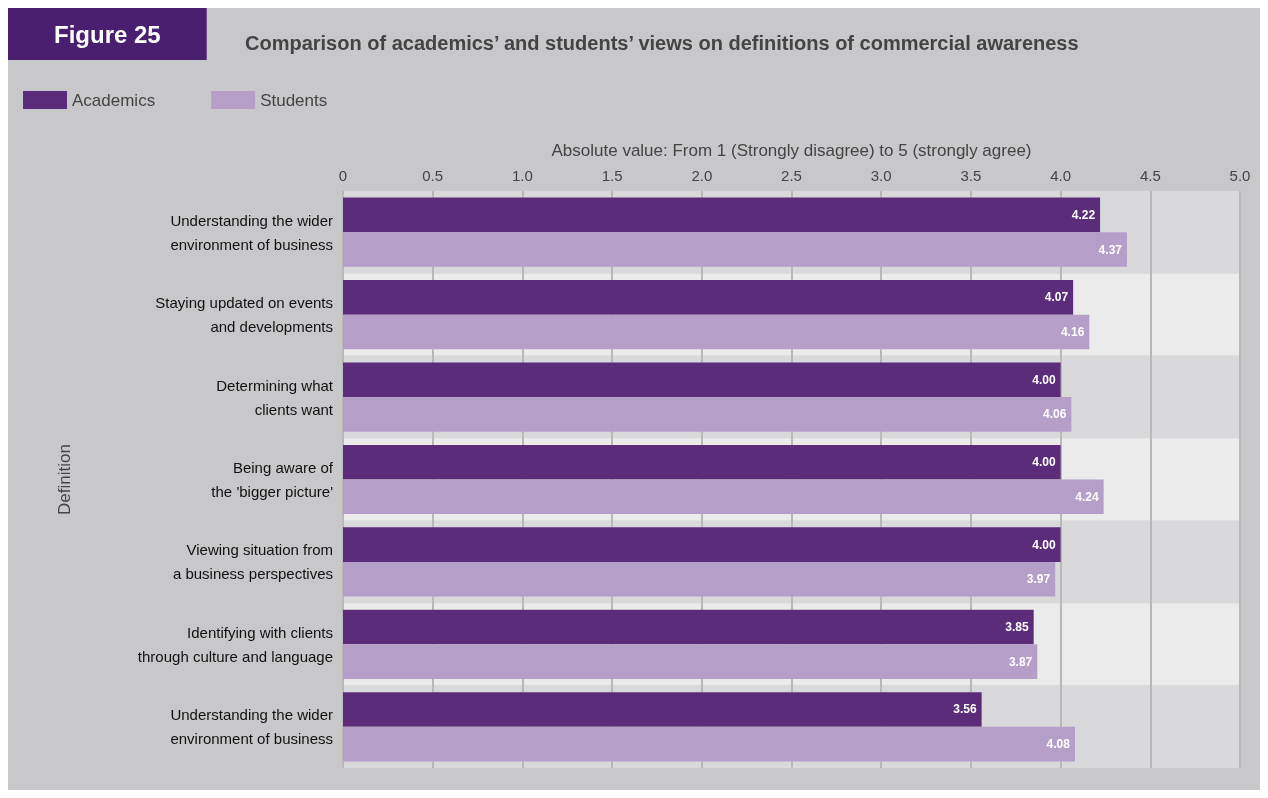  What do you see at coordinates (1072, 331) in the screenshot?
I see `data-label: 4.16` at bounding box center [1072, 331].